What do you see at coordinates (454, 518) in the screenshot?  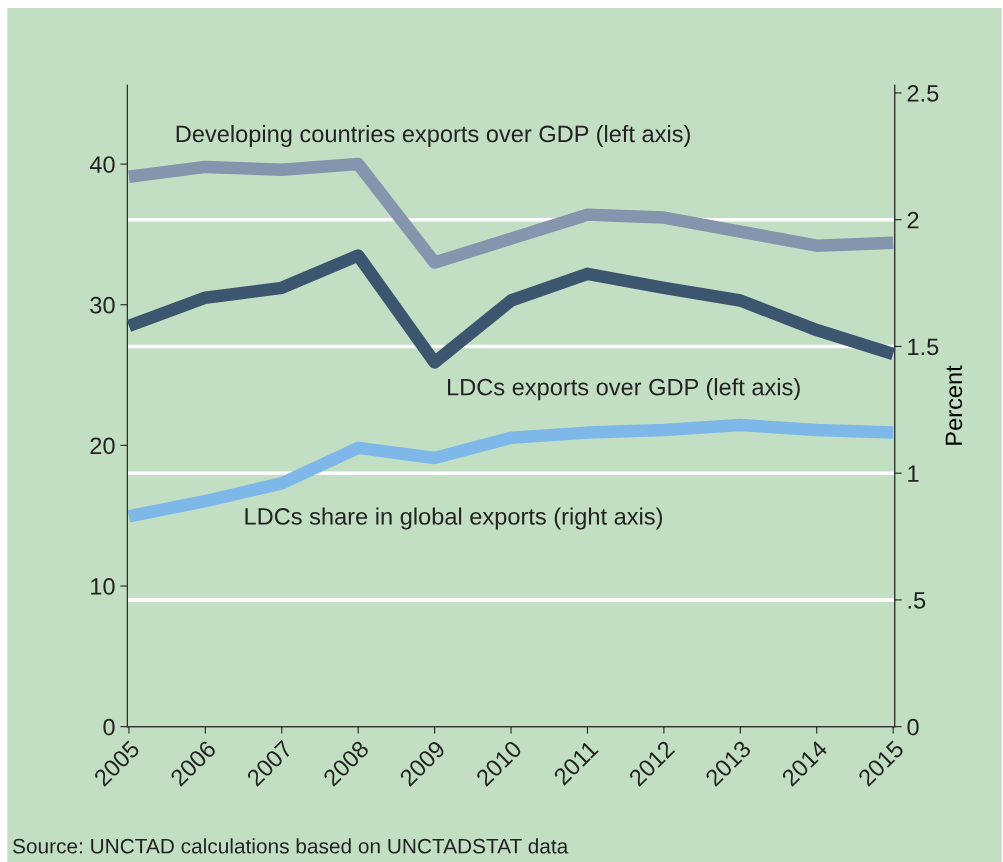 I see `series-label: LDCs share in global exports (right axis)` at bounding box center [454, 518].